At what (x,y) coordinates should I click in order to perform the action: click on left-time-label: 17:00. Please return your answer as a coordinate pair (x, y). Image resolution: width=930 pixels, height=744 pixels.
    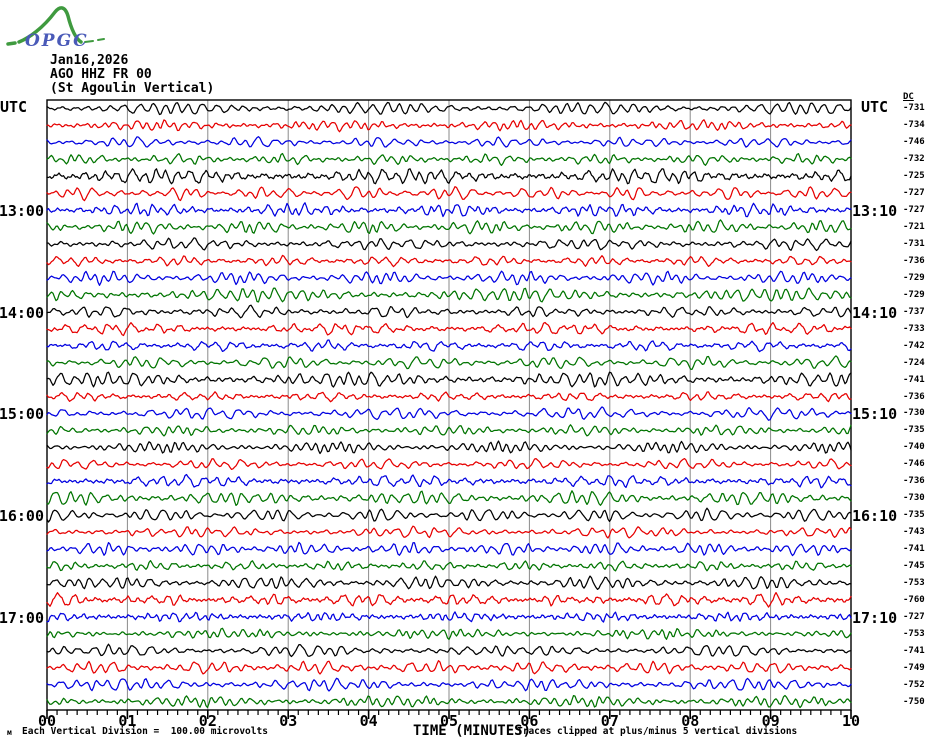
    Looking at the image, I should click on (22, 617).